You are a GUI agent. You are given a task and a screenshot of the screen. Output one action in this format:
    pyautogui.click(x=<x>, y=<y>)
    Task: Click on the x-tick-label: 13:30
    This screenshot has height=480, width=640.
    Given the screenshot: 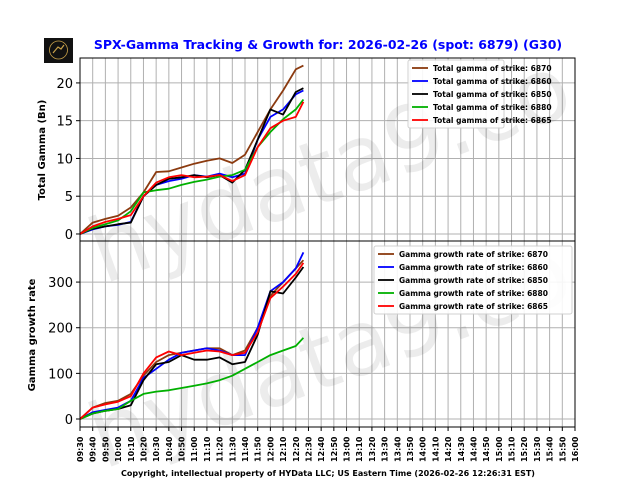 What is the action you would take?
    pyautogui.click(x=385, y=449)
    